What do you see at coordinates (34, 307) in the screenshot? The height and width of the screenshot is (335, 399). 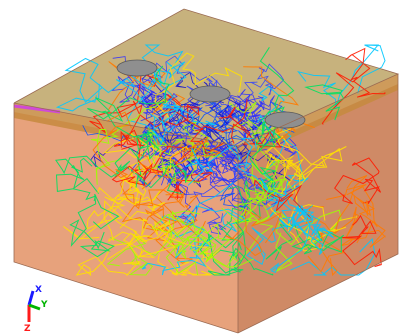 I see `triad-y-axis` at bounding box center [34, 307].